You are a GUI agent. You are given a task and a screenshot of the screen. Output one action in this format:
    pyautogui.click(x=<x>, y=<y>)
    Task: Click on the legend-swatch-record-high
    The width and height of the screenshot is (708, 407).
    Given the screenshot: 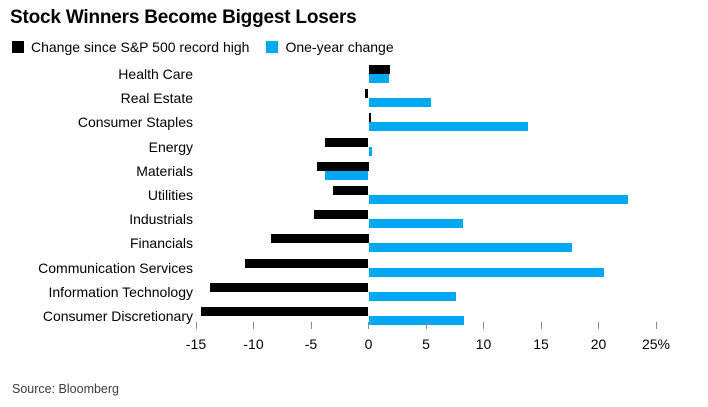 What is the action you would take?
    pyautogui.click(x=18, y=47)
    